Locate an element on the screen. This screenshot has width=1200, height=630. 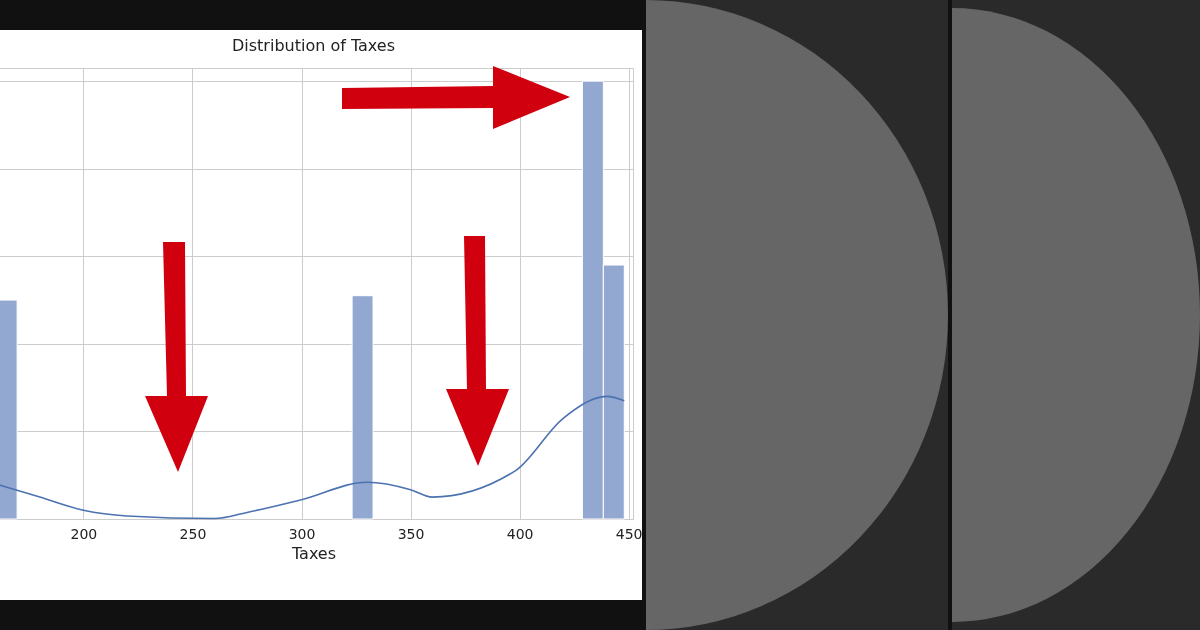
x-tick-label: 250 is located at coordinates (193, 533).